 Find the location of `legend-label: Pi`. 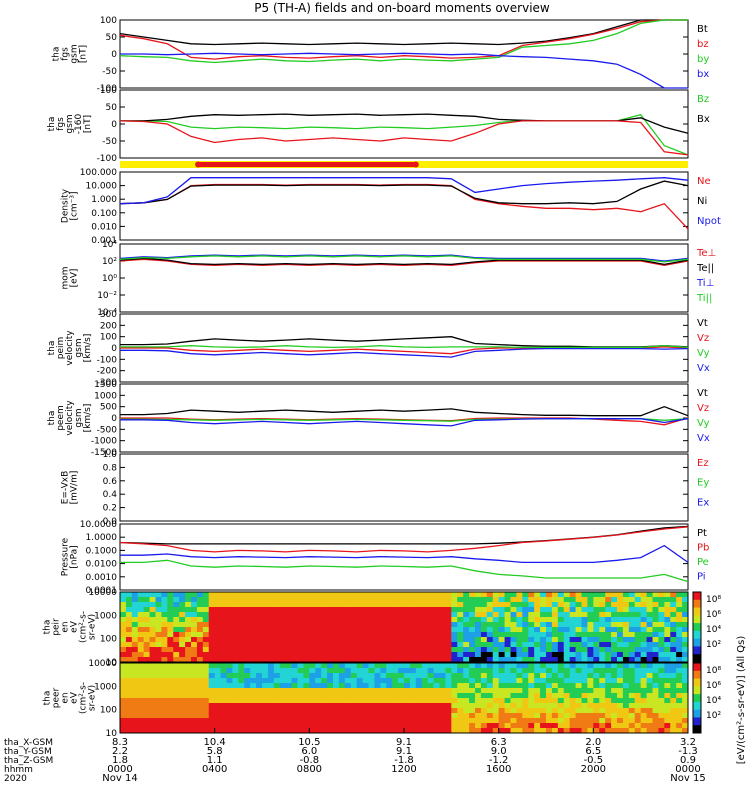

legend-label: Pi is located at coordinates (701, 577).